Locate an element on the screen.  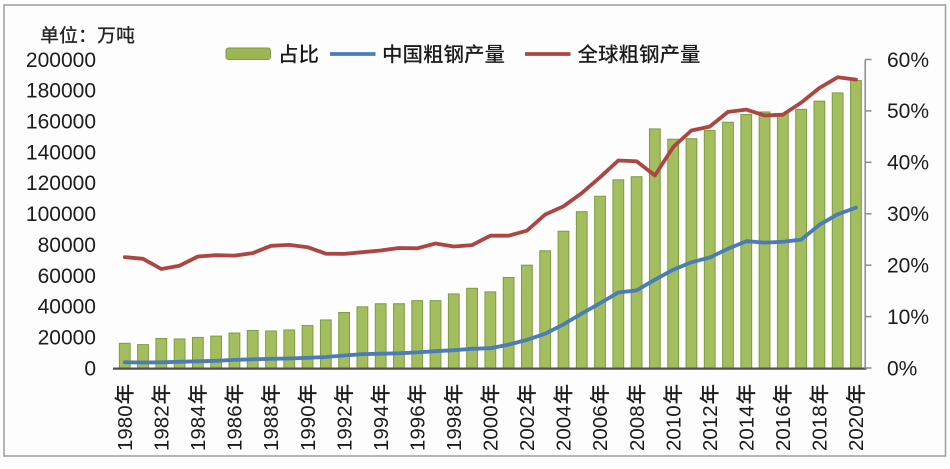
svg-text: 2010 is located at coordinates (673, 428).